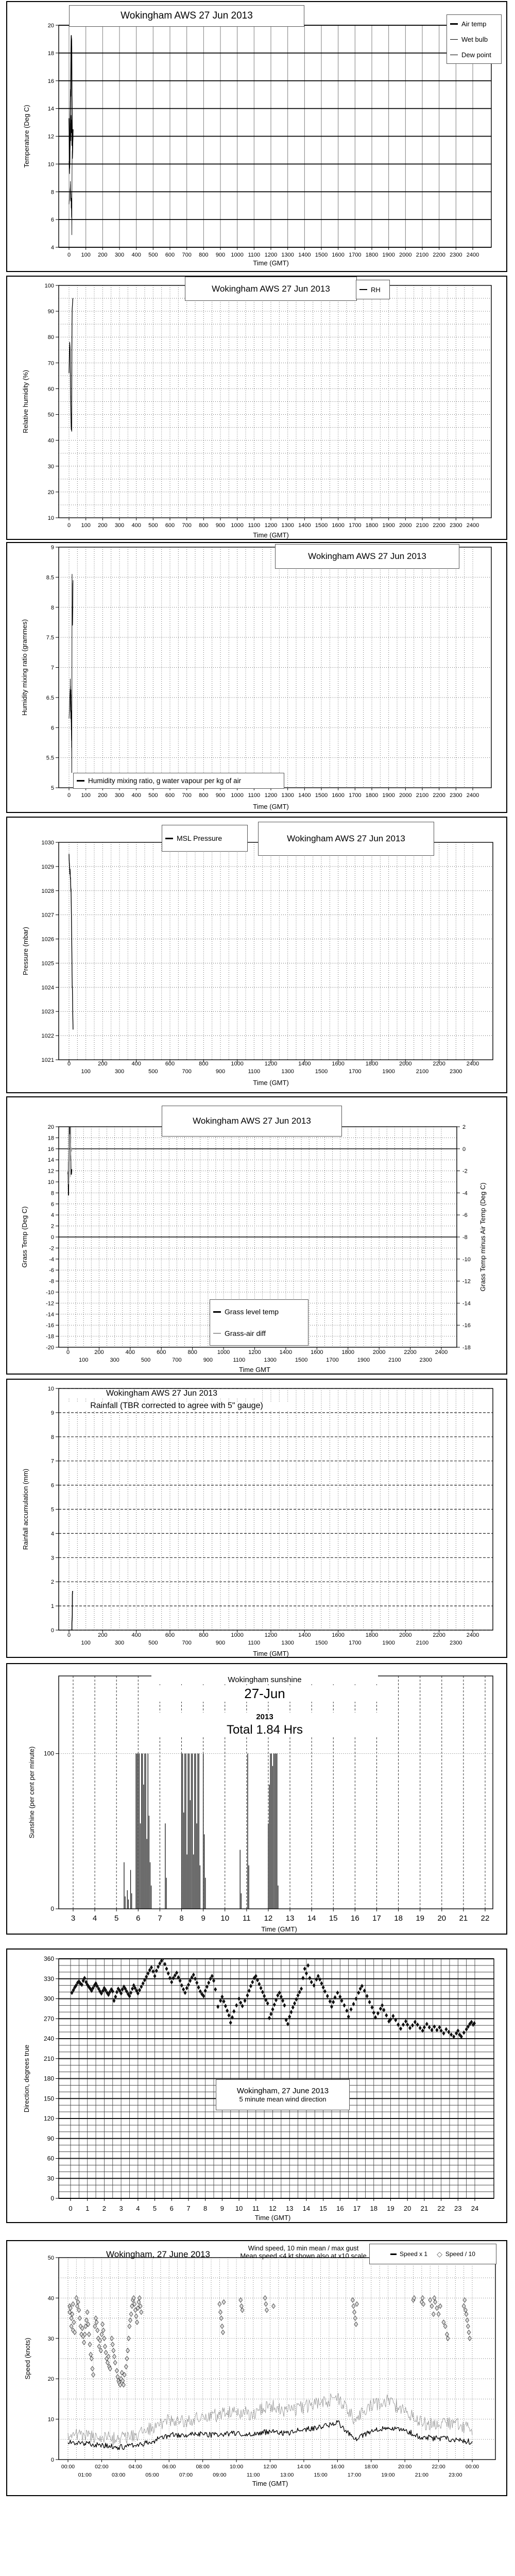 The width and height of the screenshot is (515, 2576). What do you see at coordinates (421, 2475) in the screenshot?
I see `x-tick-label: 21:00` at bounding box center [421, 2475].